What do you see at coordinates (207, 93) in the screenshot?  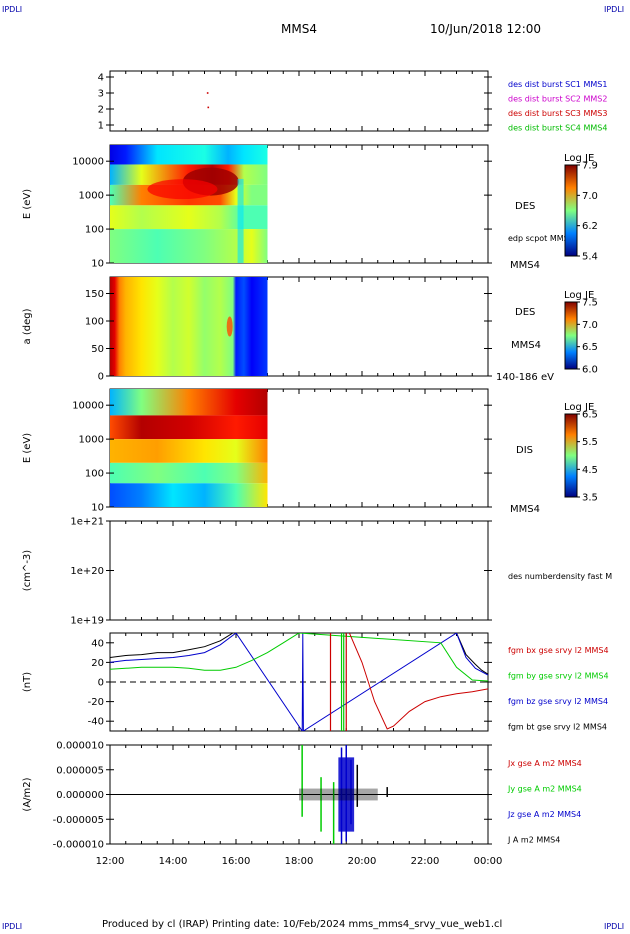 I see `burst-point` at bounding box center [207, 93].